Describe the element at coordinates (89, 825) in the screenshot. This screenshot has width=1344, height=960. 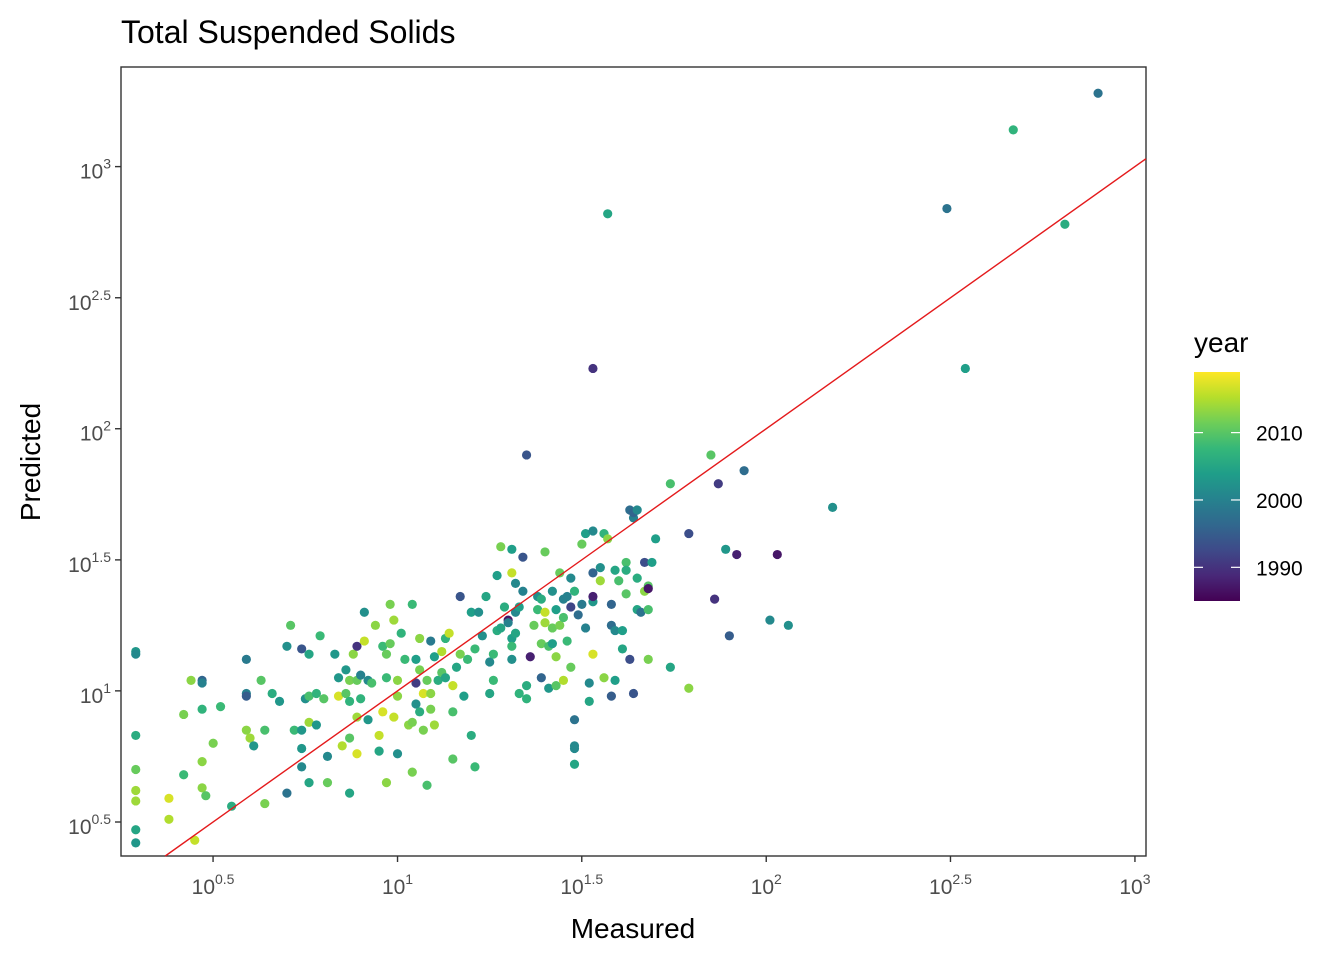
I see `y-tick-label: 100.5` at that location.